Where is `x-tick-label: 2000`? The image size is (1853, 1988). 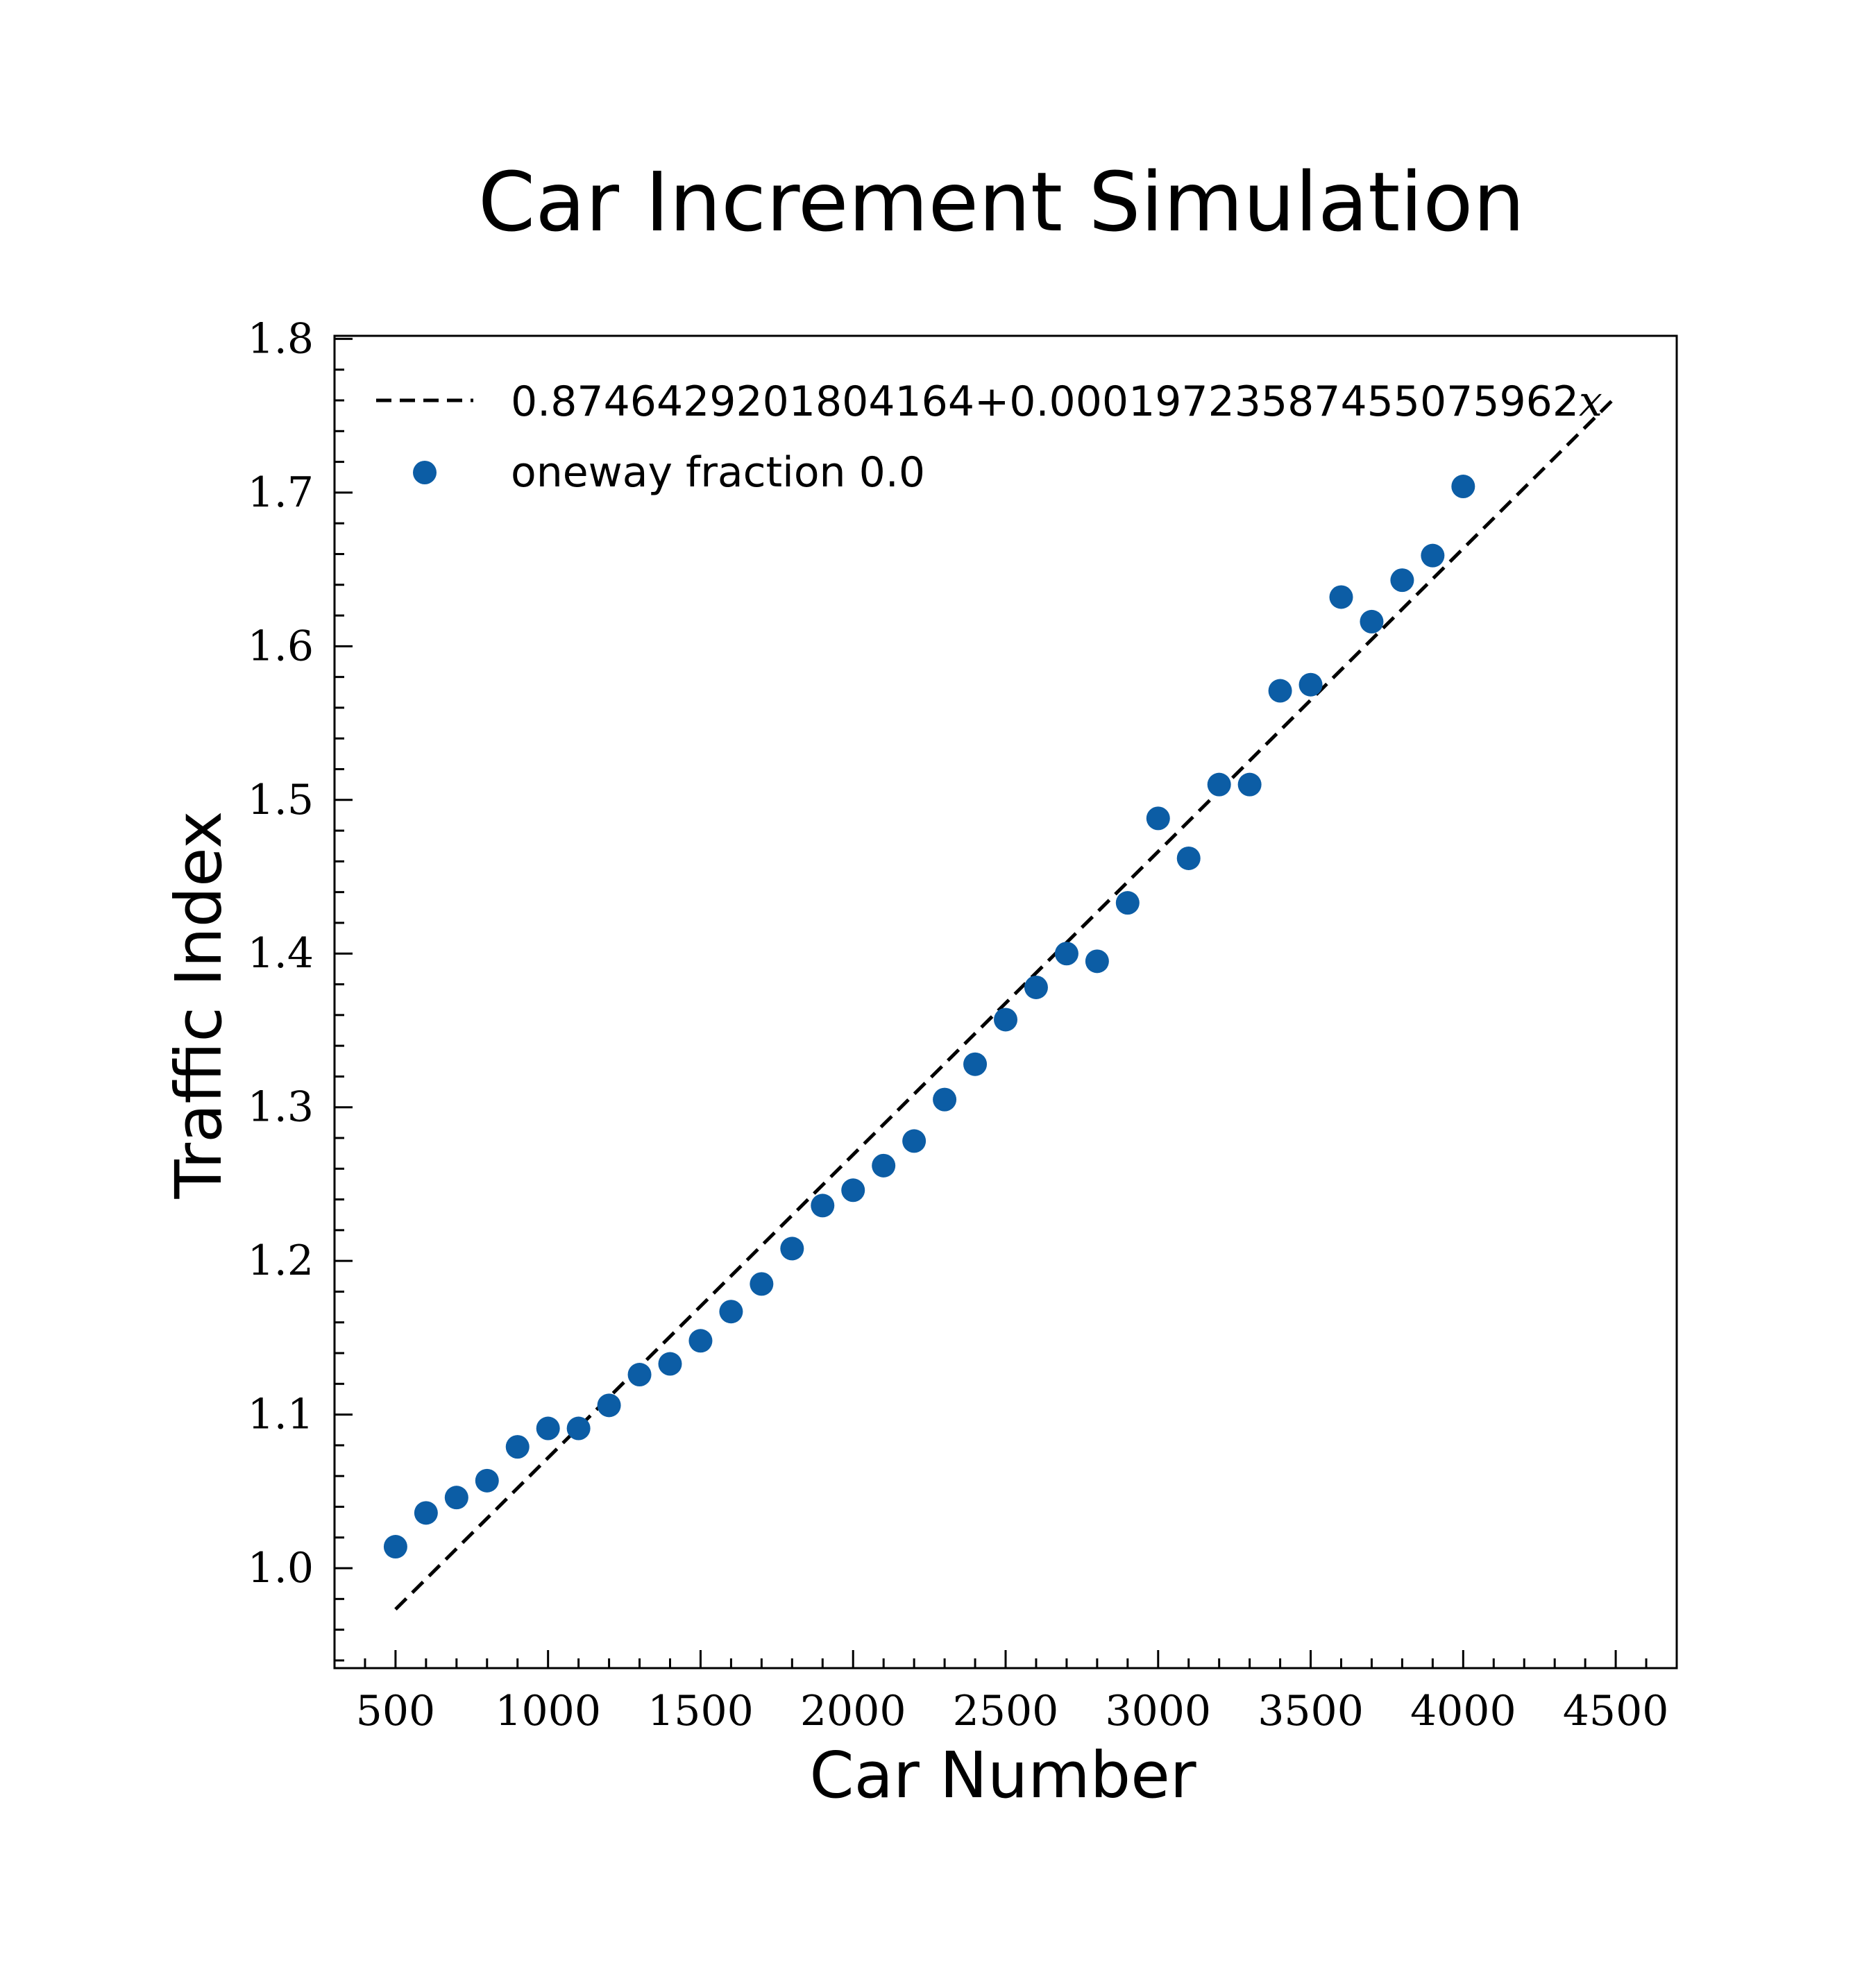 x-tick-label: 2000 is located at coordinates (853, 1711).